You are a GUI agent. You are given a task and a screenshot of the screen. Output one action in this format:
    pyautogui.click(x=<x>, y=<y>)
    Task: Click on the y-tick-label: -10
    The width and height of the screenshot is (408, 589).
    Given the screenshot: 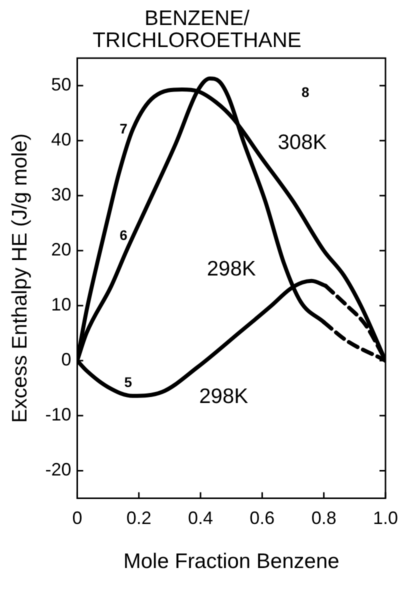 What is the action you would take?
    pyautogui.click(x=58, y=414)
    